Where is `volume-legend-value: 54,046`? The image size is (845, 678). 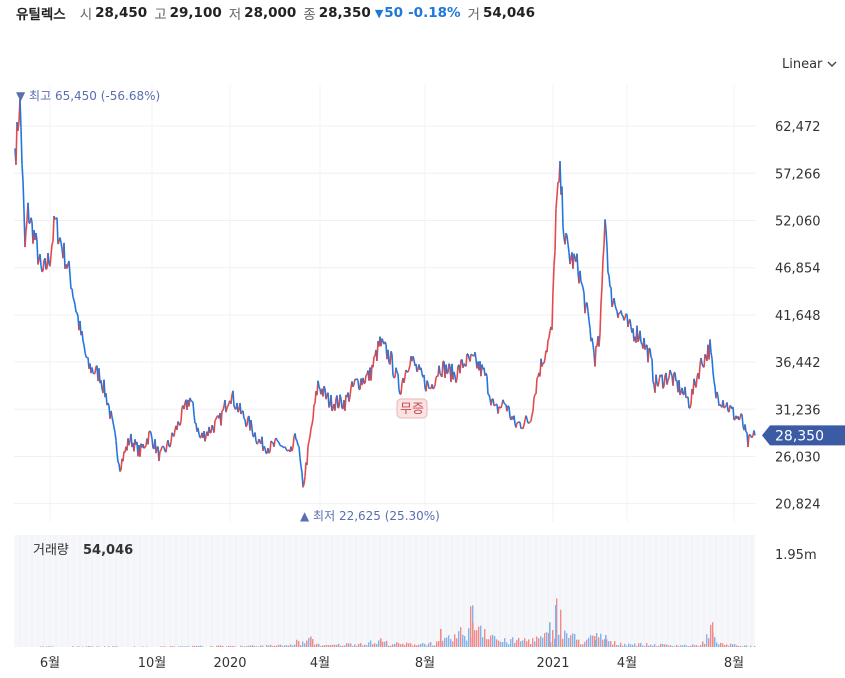 volume-legend-value: 54,046 is located at coordinates (108, 550).